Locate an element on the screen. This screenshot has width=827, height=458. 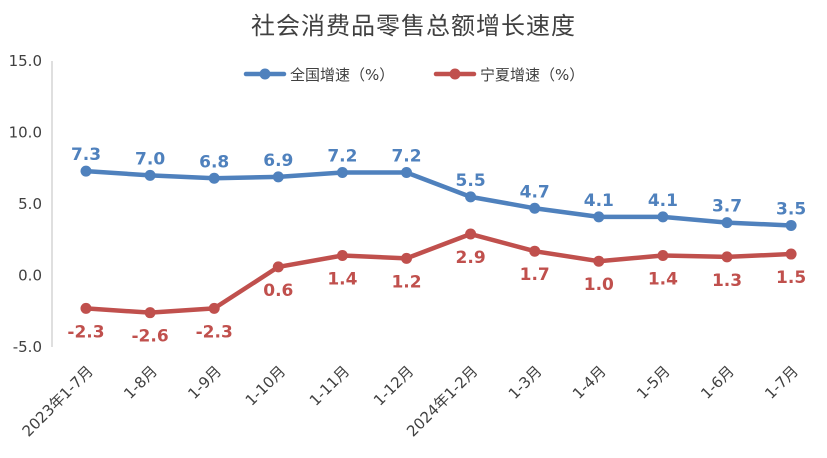
x-tick-label: 1-12月 is located at coordinates (393, 385).